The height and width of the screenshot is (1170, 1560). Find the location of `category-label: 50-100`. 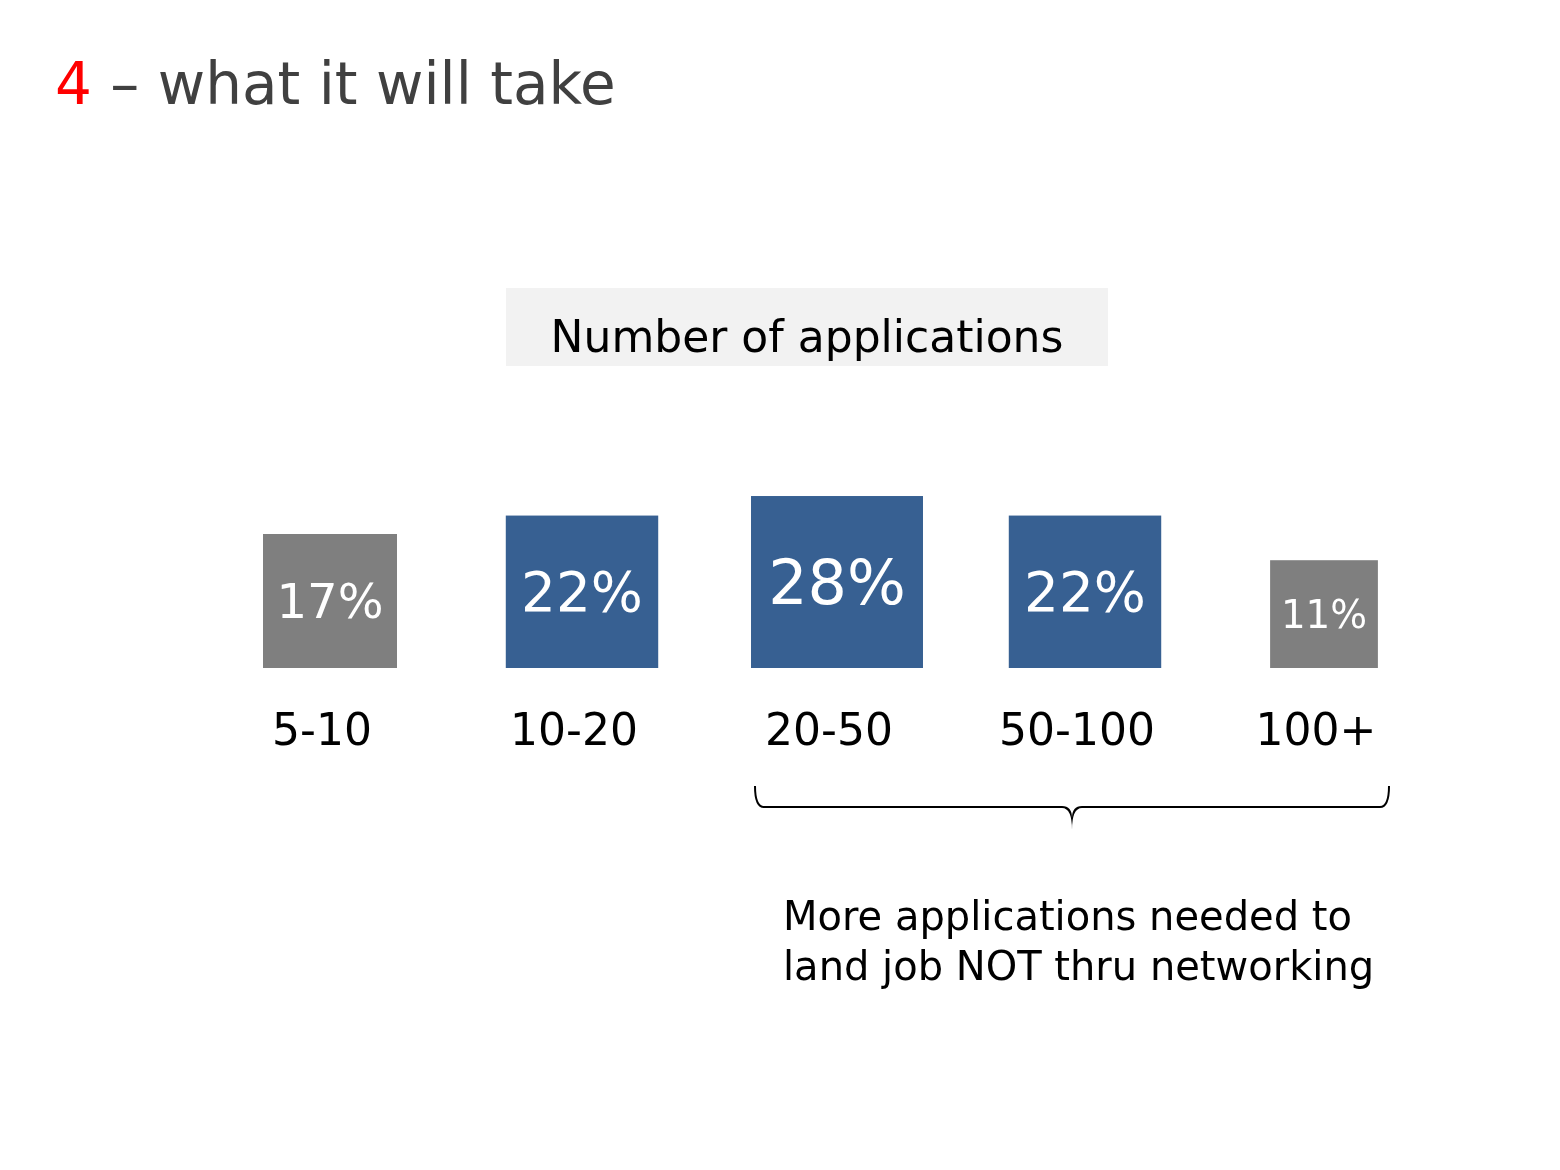

category-label: 50-100 is located at coordinates (1077, 729).